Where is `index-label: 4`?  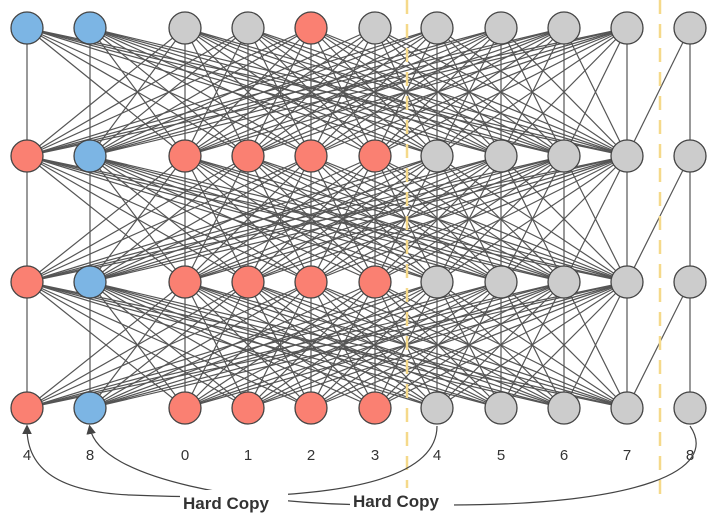 index-label: 4 is located at coordinates (437, 455).